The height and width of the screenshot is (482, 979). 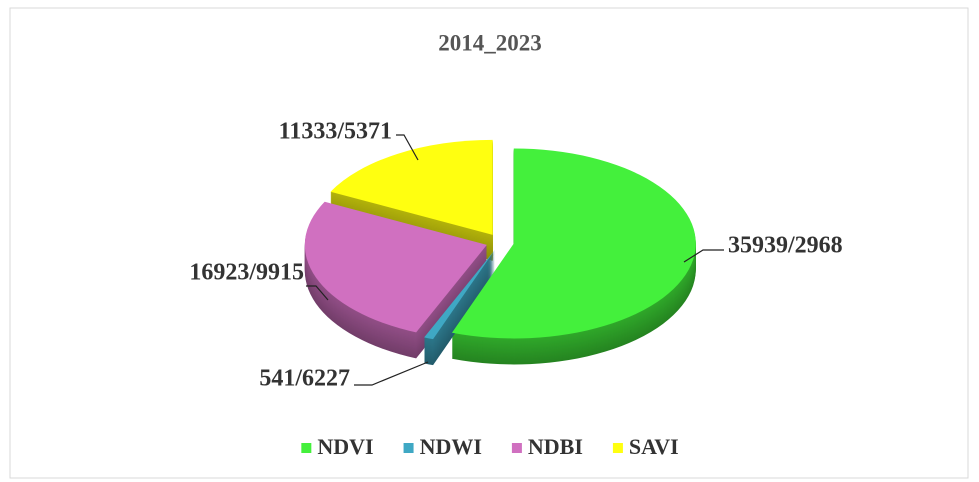 What do you see at coordinates (451, 446) in the screenshot?
I see `legend-label: NDWI` at bounding box center [451, 446].